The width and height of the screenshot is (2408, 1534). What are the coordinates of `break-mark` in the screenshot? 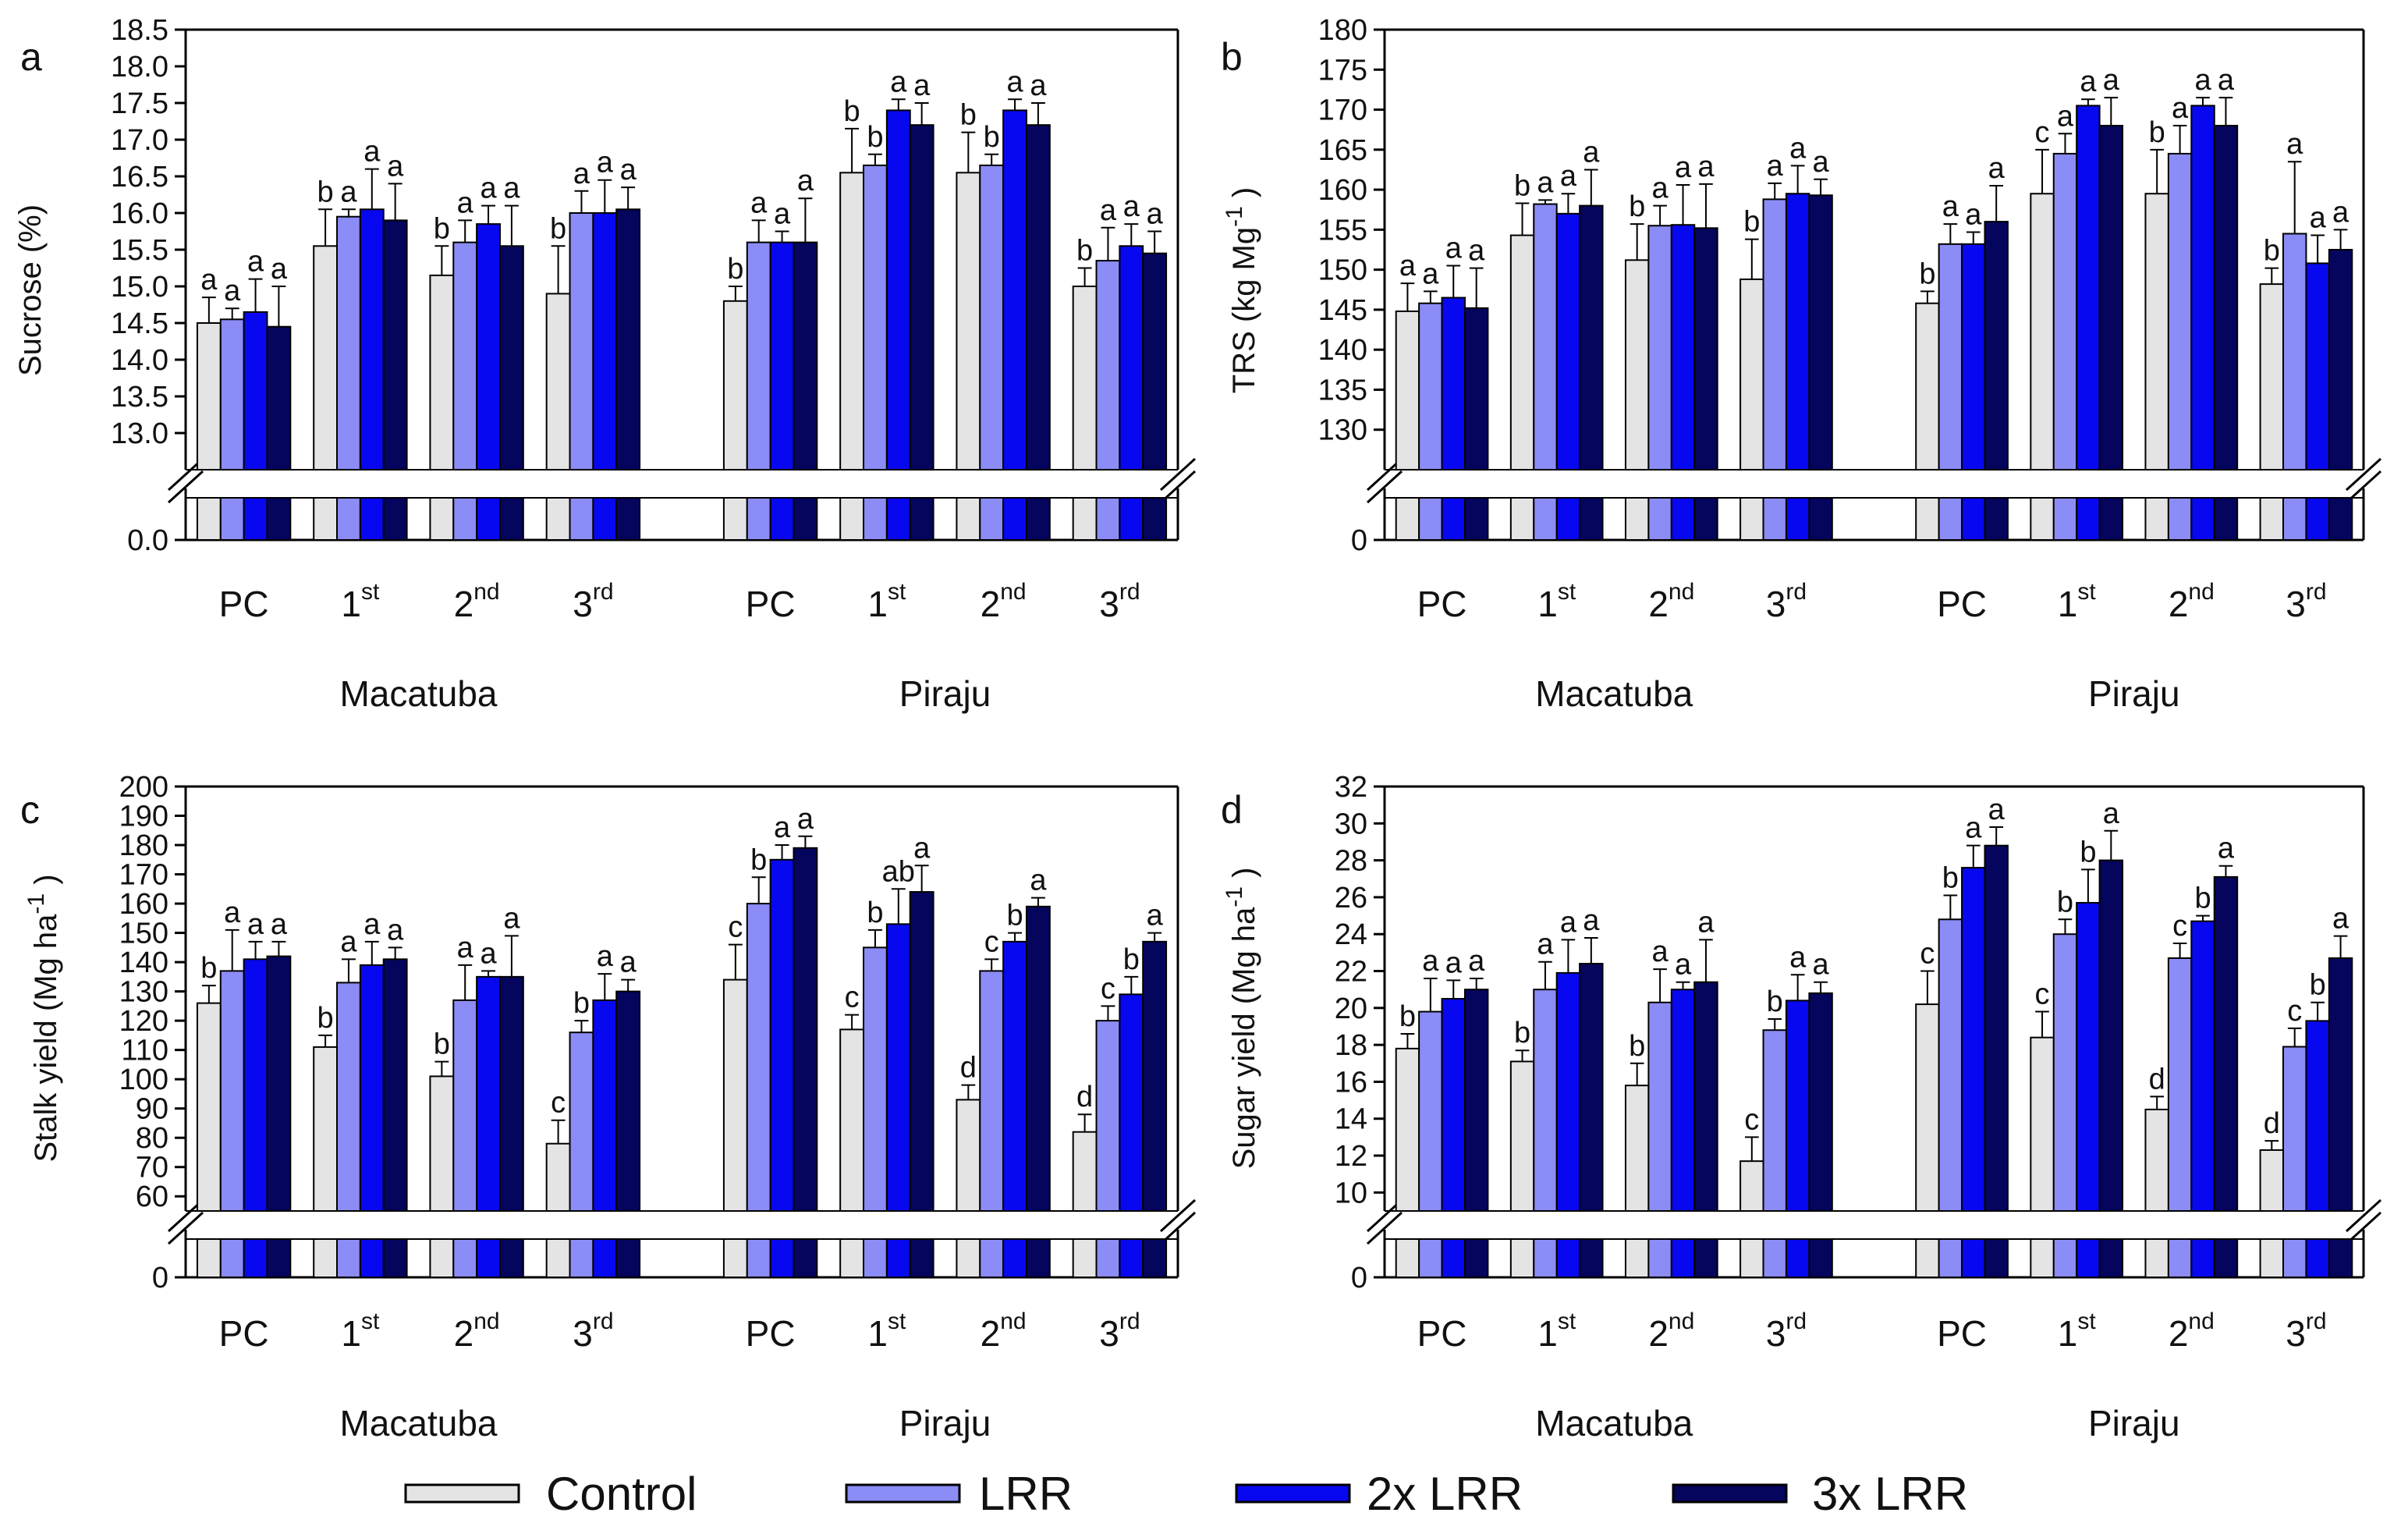 It's located at (185, 487).